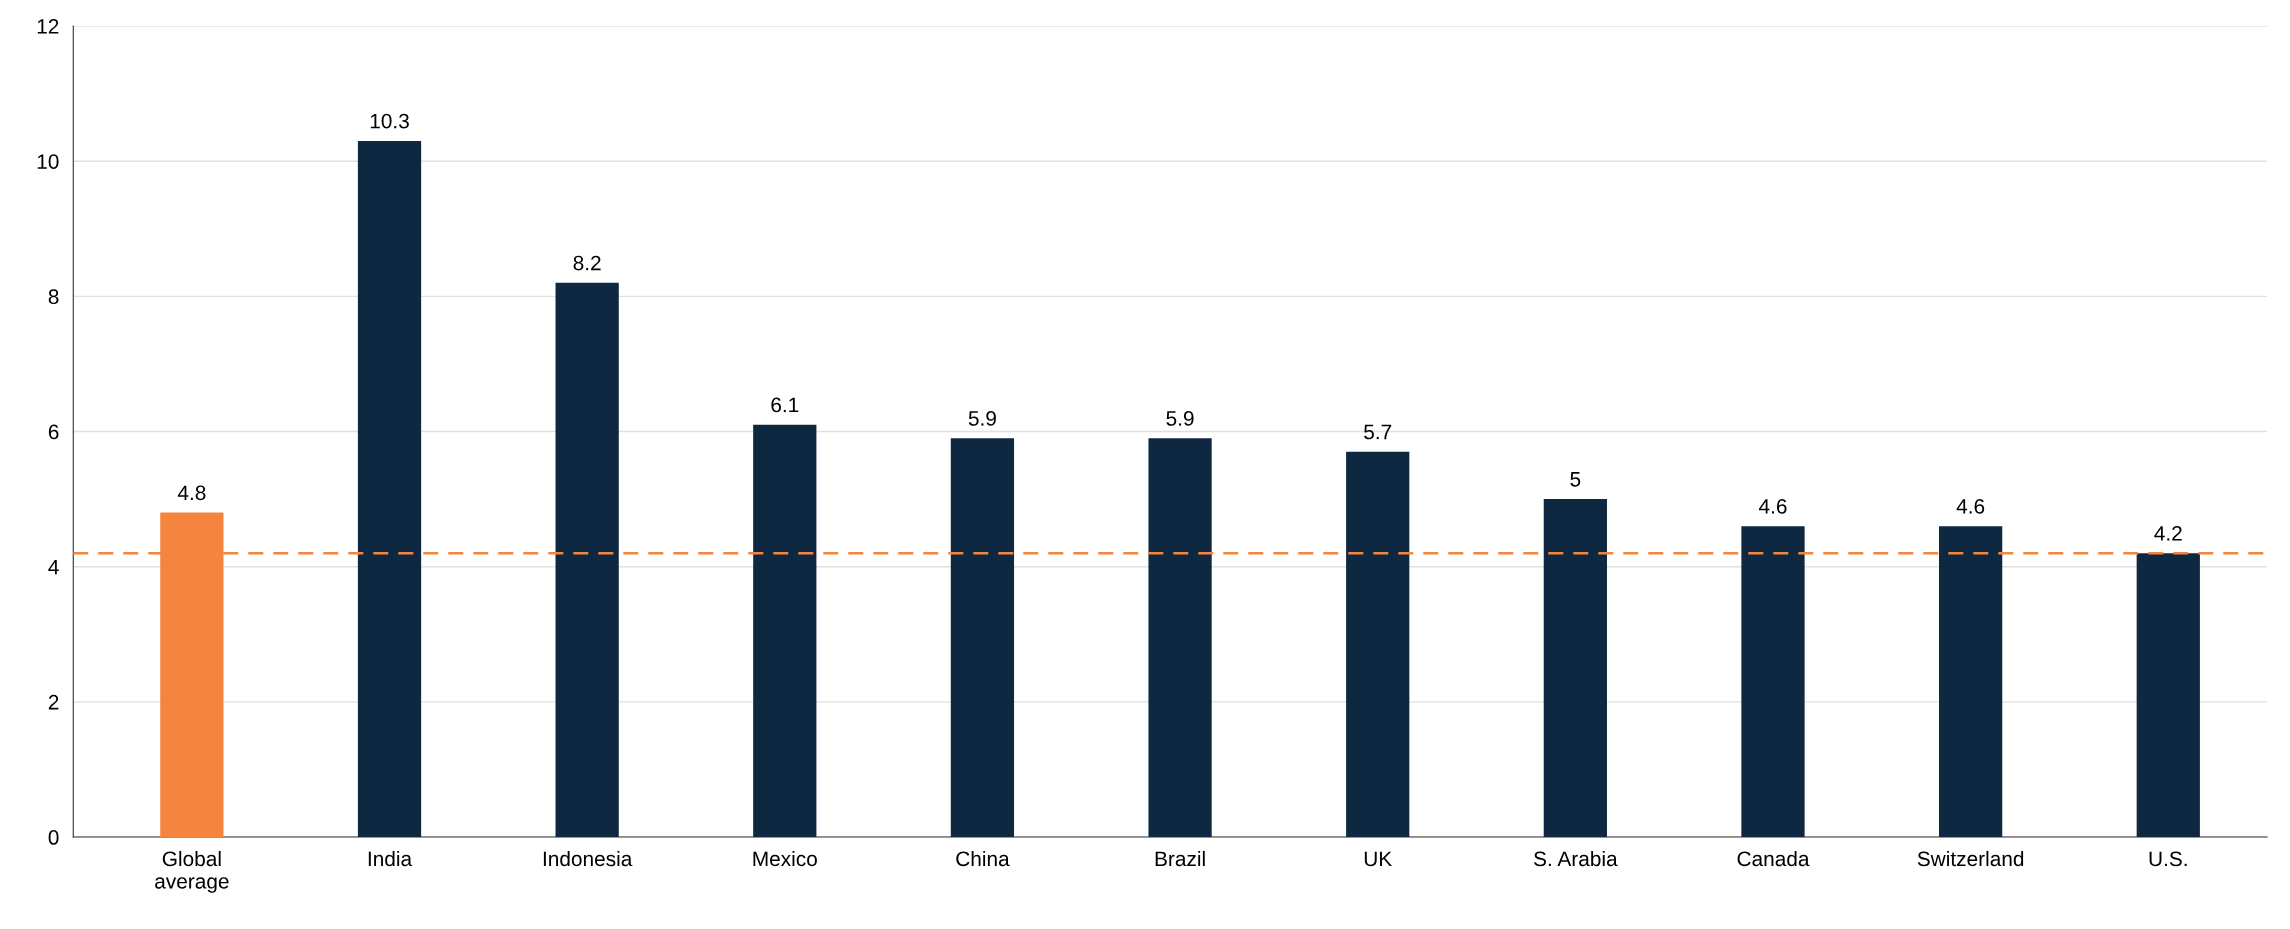 The height and width of the screenshot is (929, 2290). What do you see at coordinates (53, 297) in the screenshot?
I see `y-tick-label: 8` at bounding box center [53, 297].